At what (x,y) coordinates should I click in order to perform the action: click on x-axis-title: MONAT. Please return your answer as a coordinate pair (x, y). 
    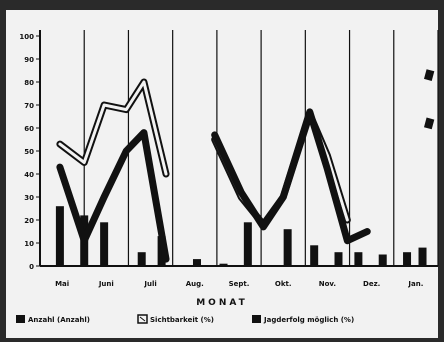
    Looking at the image, I should click on (222, 303).